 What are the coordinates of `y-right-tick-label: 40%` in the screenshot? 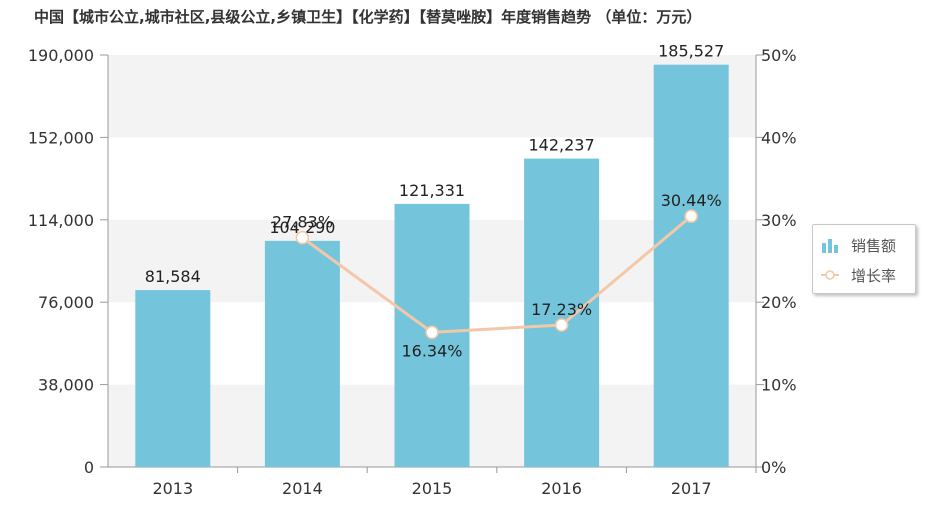 It's located at (779, 137).